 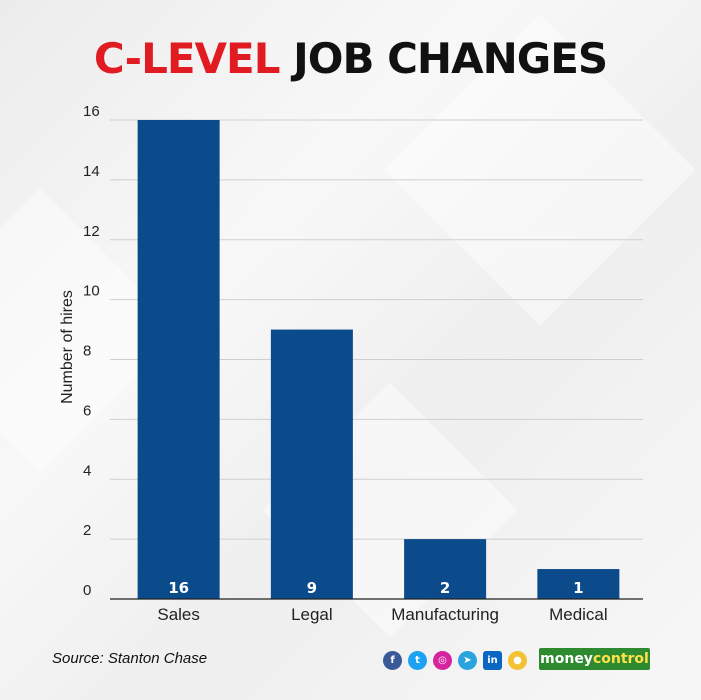 What do you see at coordinates (178, 359) in the screenshot?
I see `bar-sales` at bounding box center [178, 359].